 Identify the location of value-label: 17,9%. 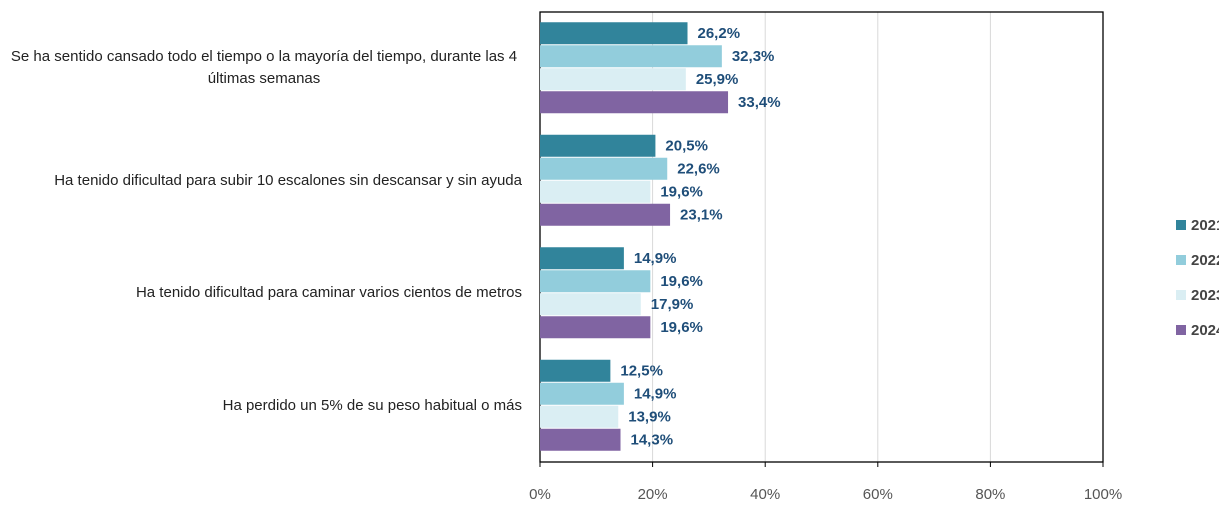
(672, 304).